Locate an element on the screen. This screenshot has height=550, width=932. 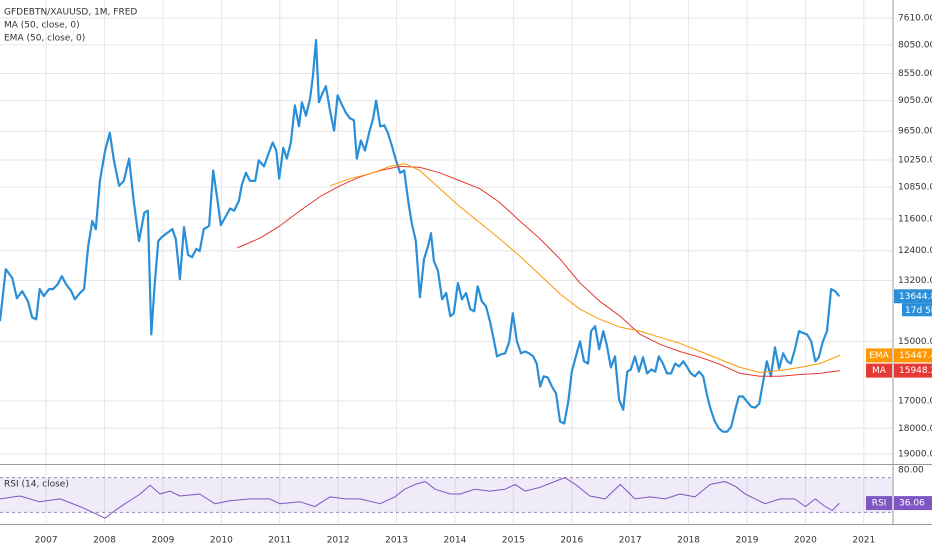
x-tick-label: 2011 is located at coordinates (279, 541).